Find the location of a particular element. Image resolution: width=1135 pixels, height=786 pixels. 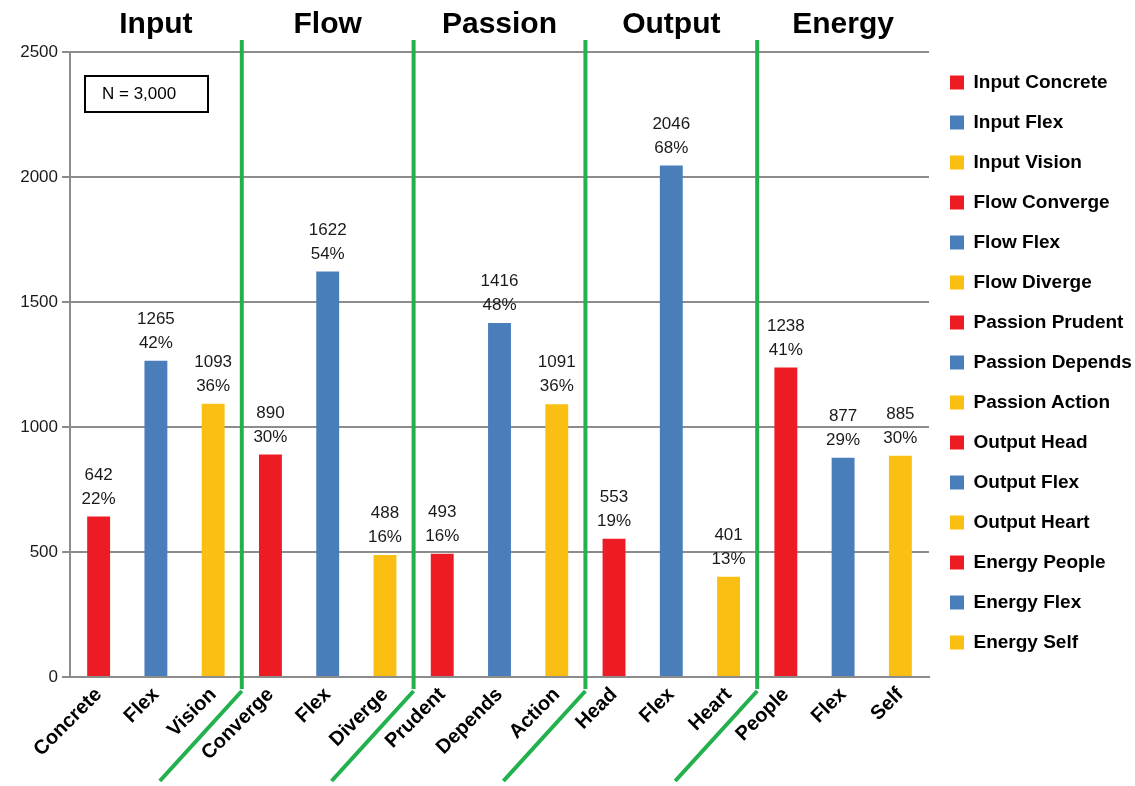

text: Flow is located at coordinates (328, 22).